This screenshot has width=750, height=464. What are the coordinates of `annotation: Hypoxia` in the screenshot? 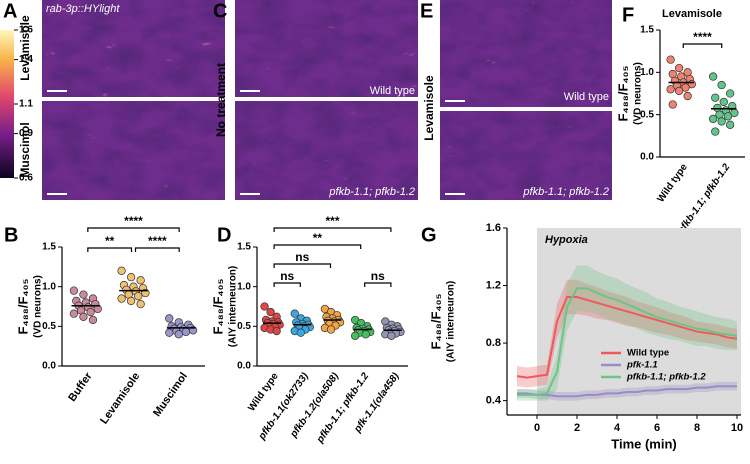 It's located at (566, 240).